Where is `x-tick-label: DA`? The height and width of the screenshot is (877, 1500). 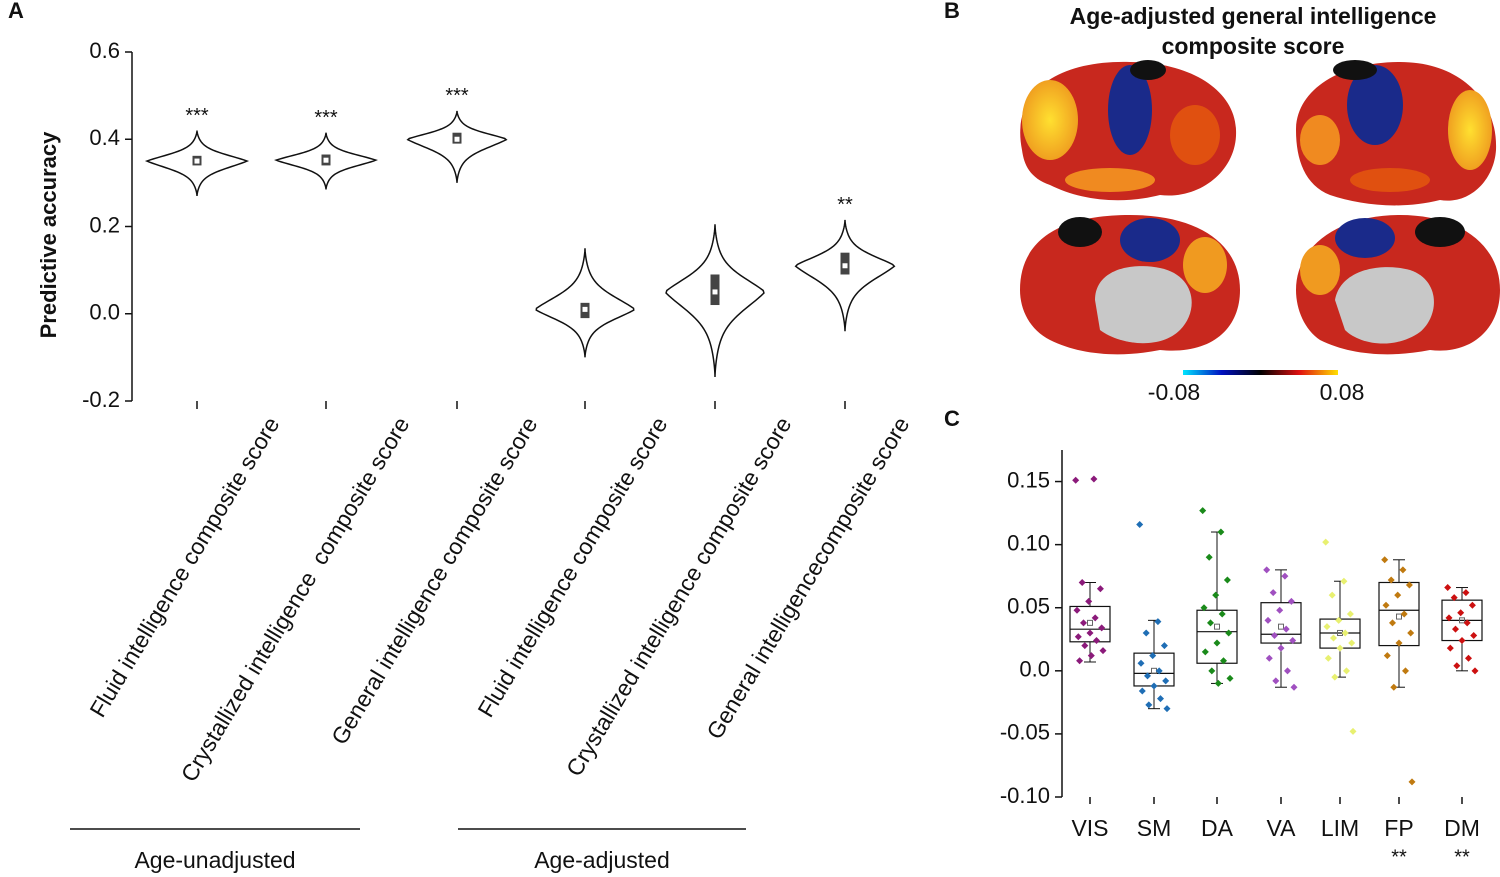 x-tick-label: DA is located at coordinates (1217, 828).